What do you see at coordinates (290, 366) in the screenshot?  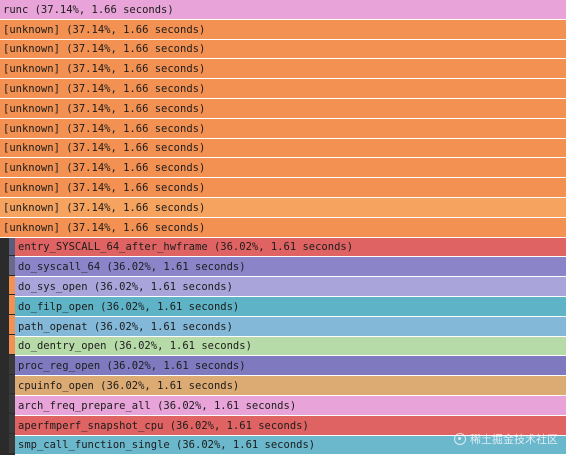 I see `flame-frame: proc_reg_open (36.02%, 1.61 seconds)` at bounding box center [290, 366].